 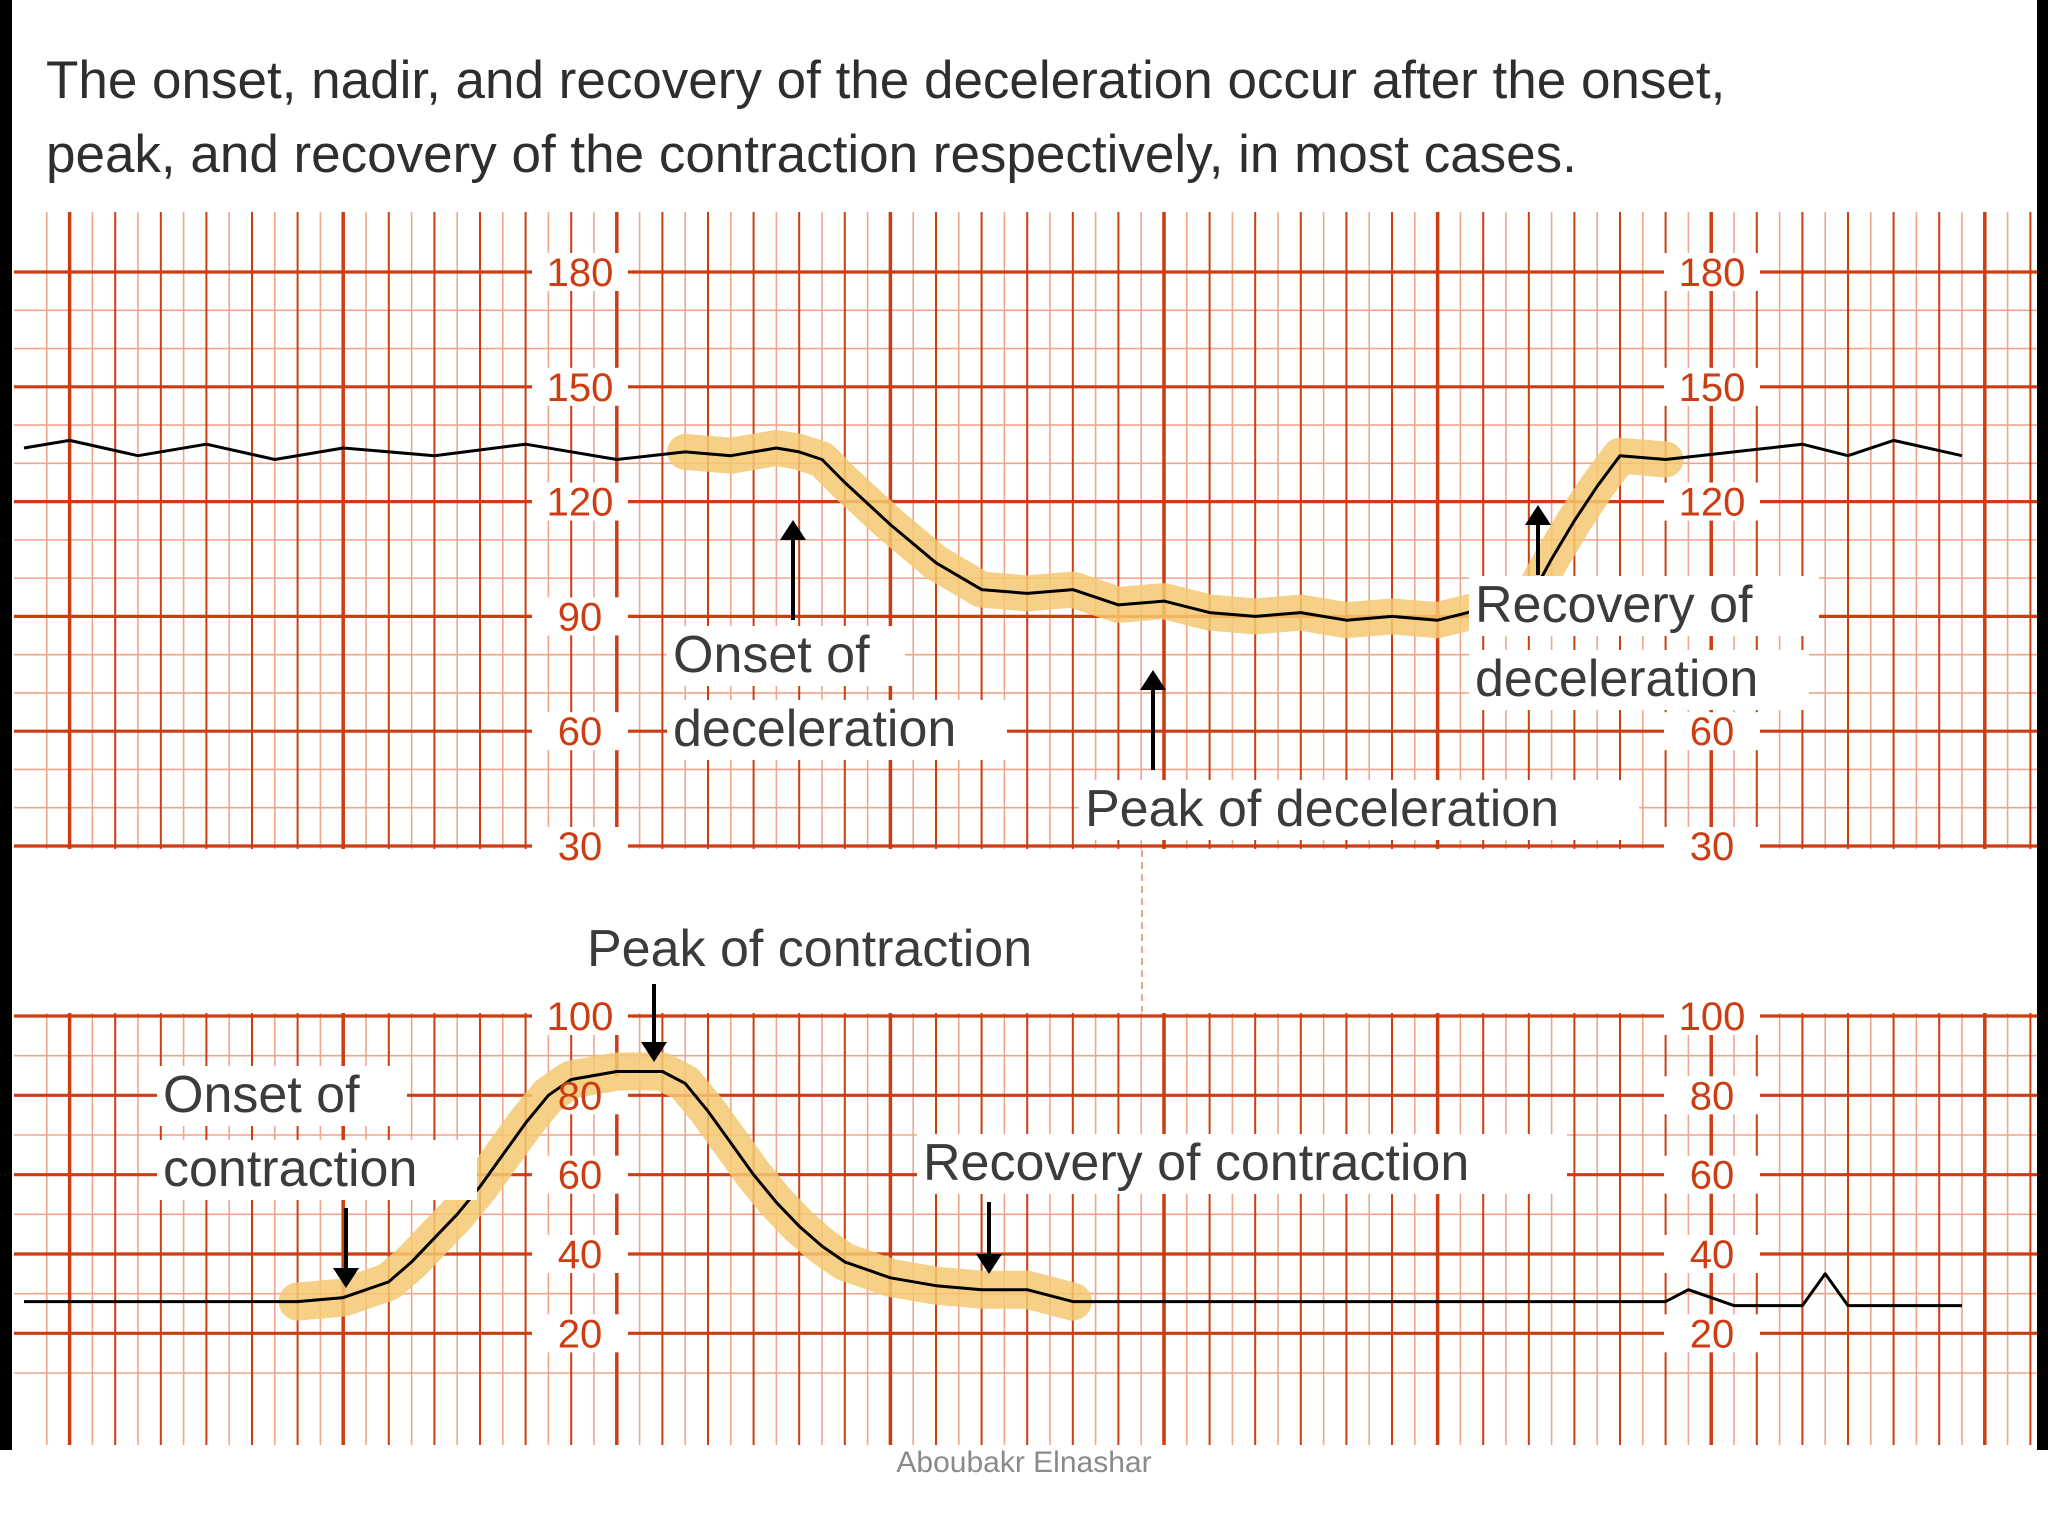 What do you see at coordinates (290, 1169) in the screenshot?
I see `onset-contraction-label: contraction` at bounding box center [290, 1169].